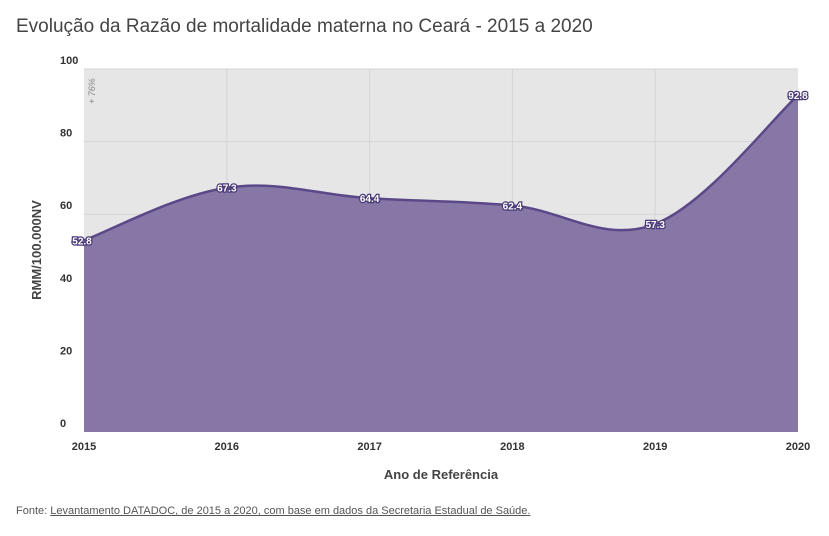 This screenshot has height=536, width=829. I want to click on y-tick-label: 20, so click(66, 351).